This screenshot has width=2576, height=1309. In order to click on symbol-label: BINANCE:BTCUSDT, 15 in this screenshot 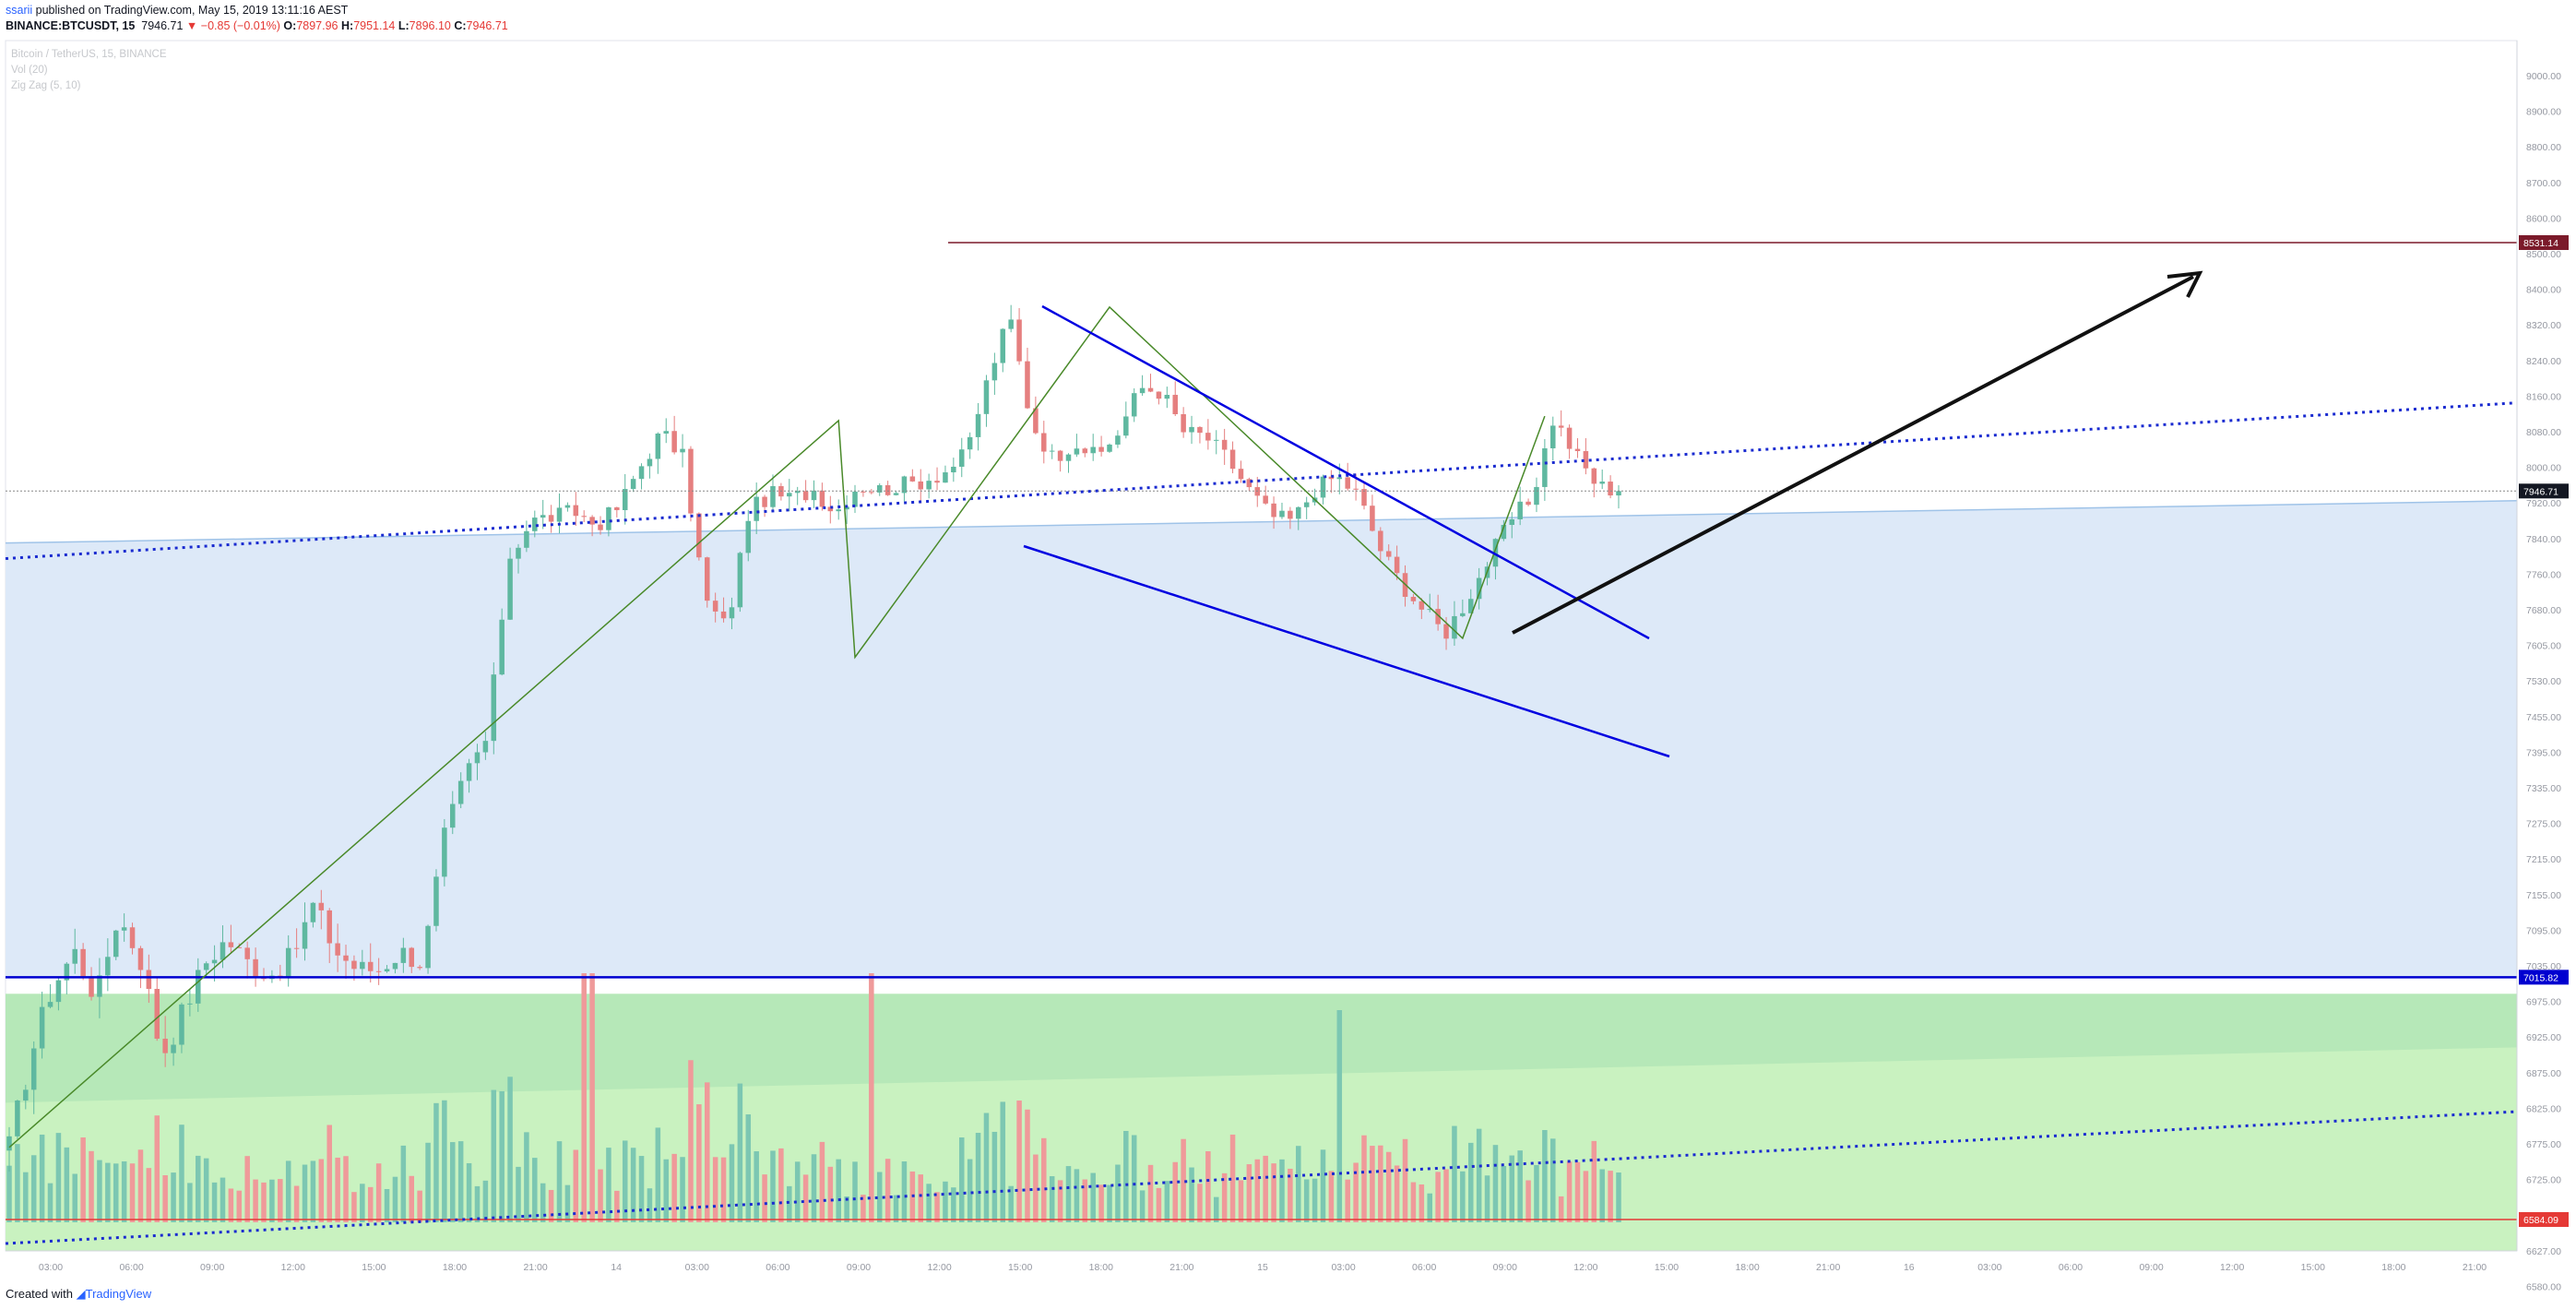, I will do `click(71, 25)`.